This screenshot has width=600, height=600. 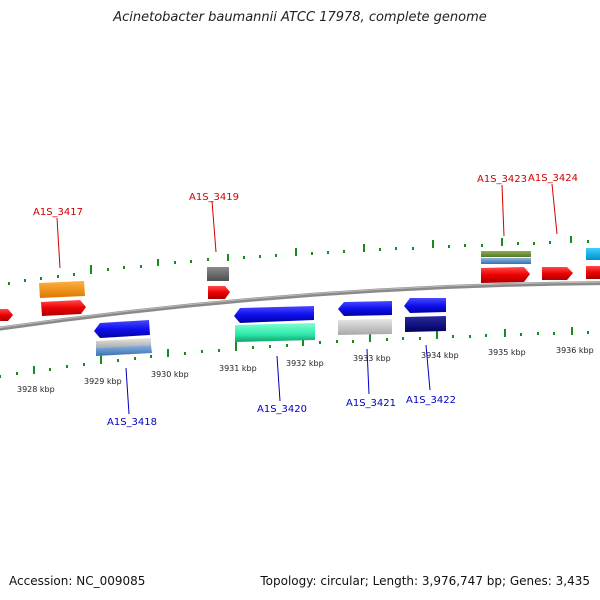 I want to click on gene-label: A1S_3420, so click(x=282, y=409).